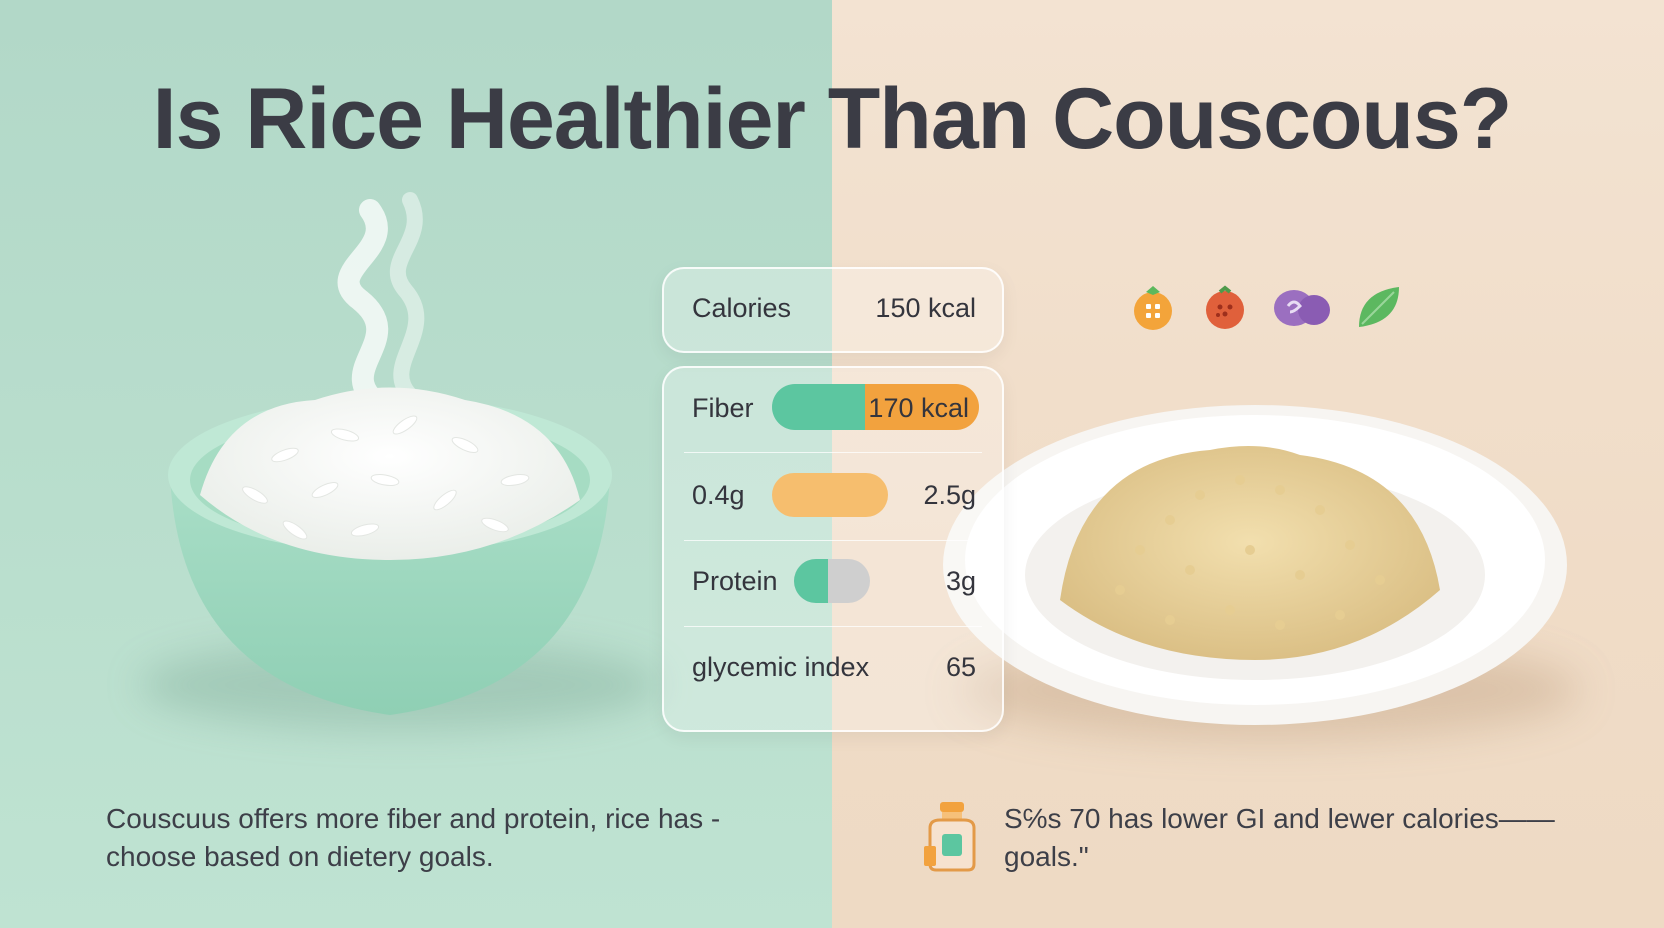  What do you see at coordinates (1379, 307) in the screenshot?
I see `leaf-icon` at bounding box center [1379, 307].